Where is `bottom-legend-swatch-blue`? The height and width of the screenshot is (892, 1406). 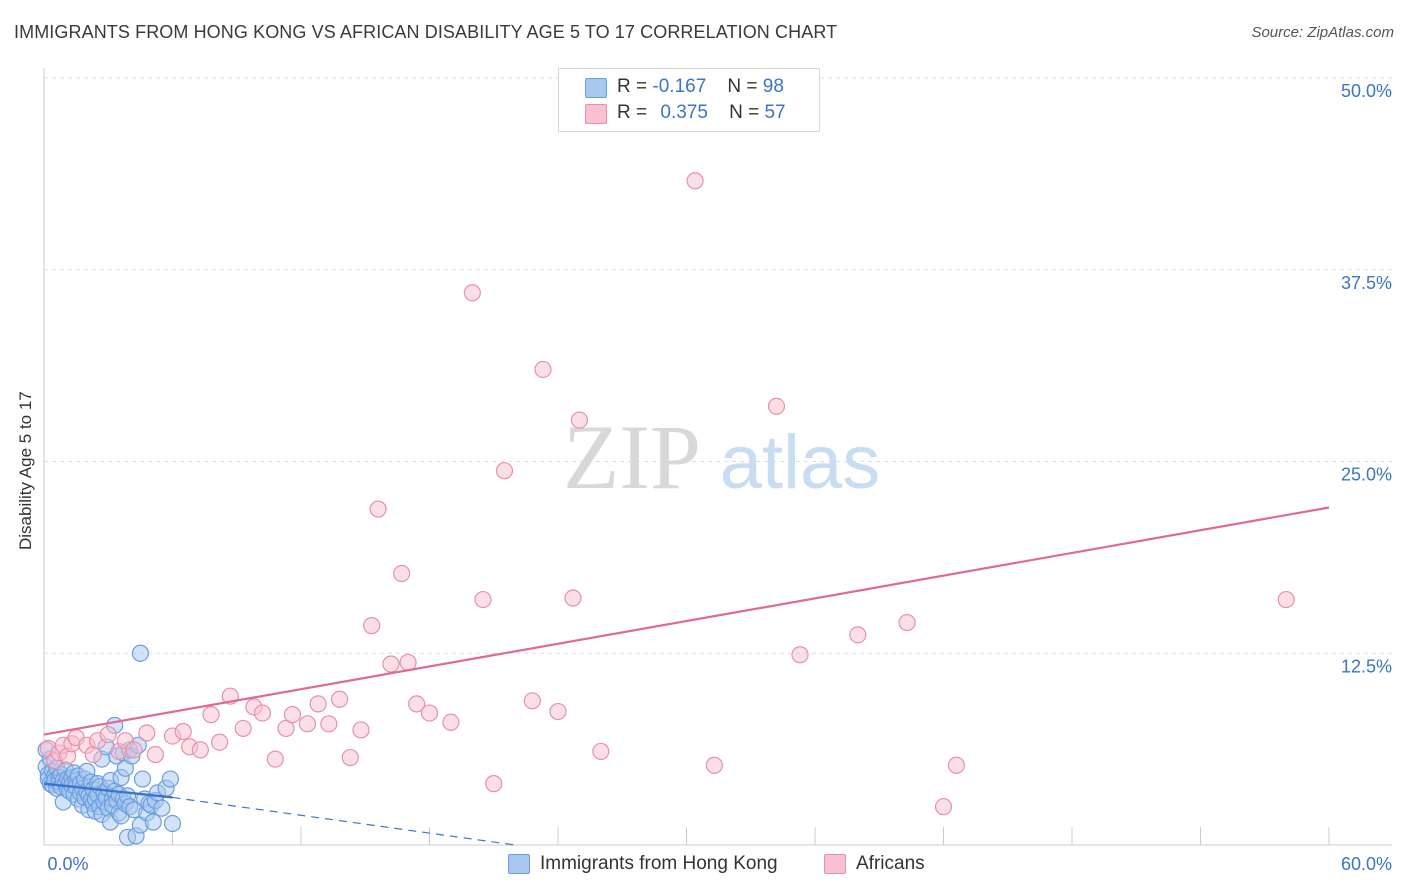 bottom-legend-swatch-blue is located at coordinates (519, 864).